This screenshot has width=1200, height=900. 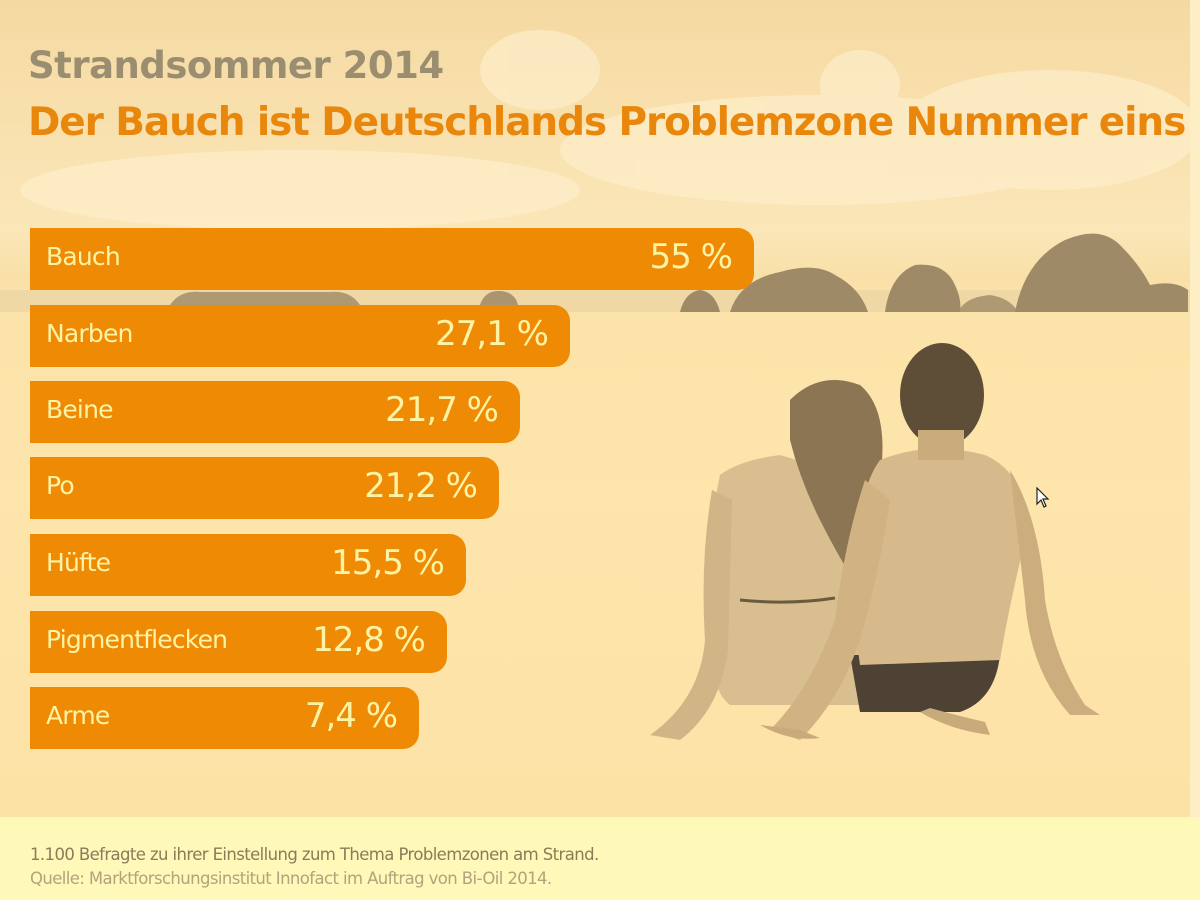 I want to click on bar-value: 27,1 %, so click(x=492, y=334).